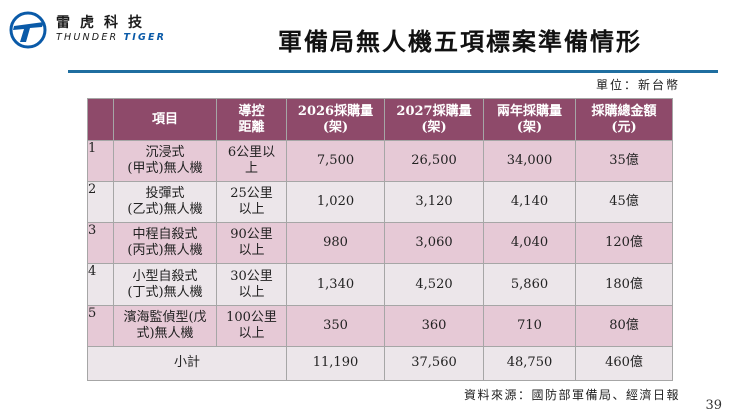 The height and width of the screenshot is (420, 740). I want to click on total-amount: 120億, so click(624, 243).